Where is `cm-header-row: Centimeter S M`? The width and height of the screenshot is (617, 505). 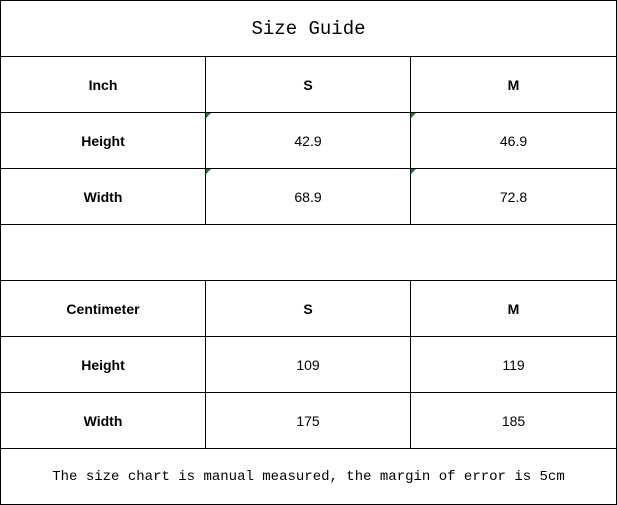
cm-header-row: Centimeter S M is located at coordinates (308, 308).